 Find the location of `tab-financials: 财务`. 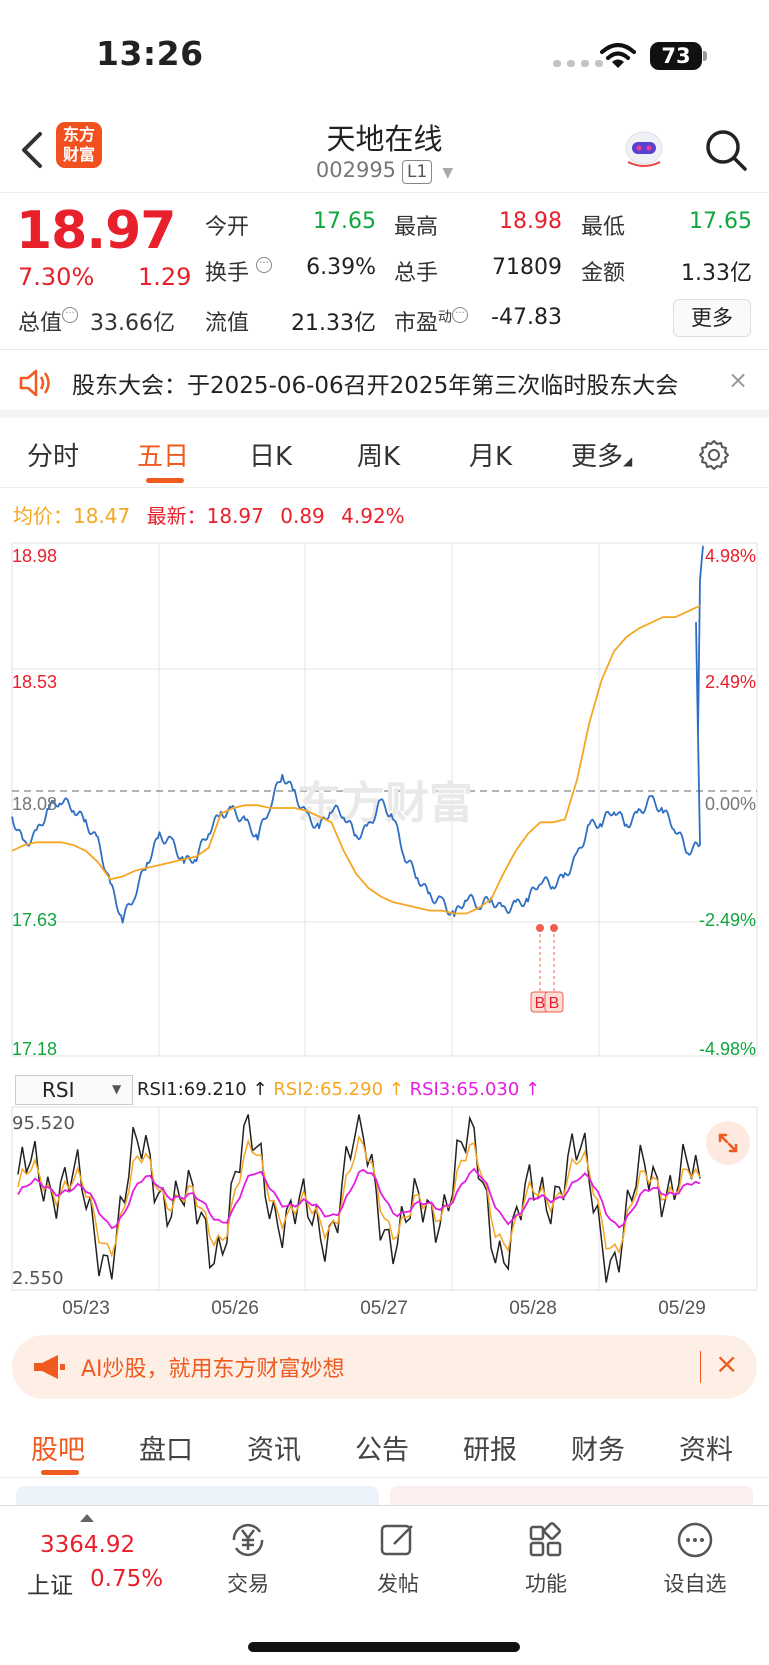

tab-financials: 财务 is located at coordinates (598, 1450).